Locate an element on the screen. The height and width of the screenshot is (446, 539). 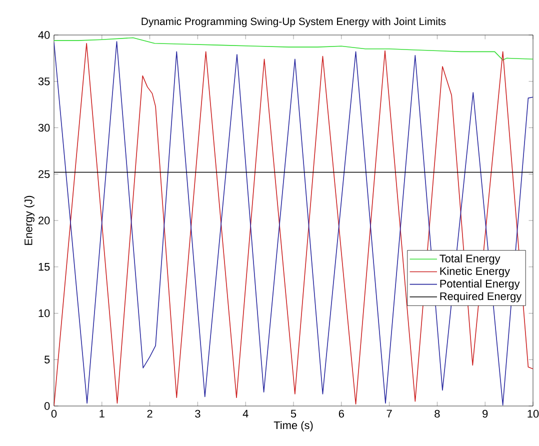
x-tick-label: 8 is located at coordinates (437, 414).